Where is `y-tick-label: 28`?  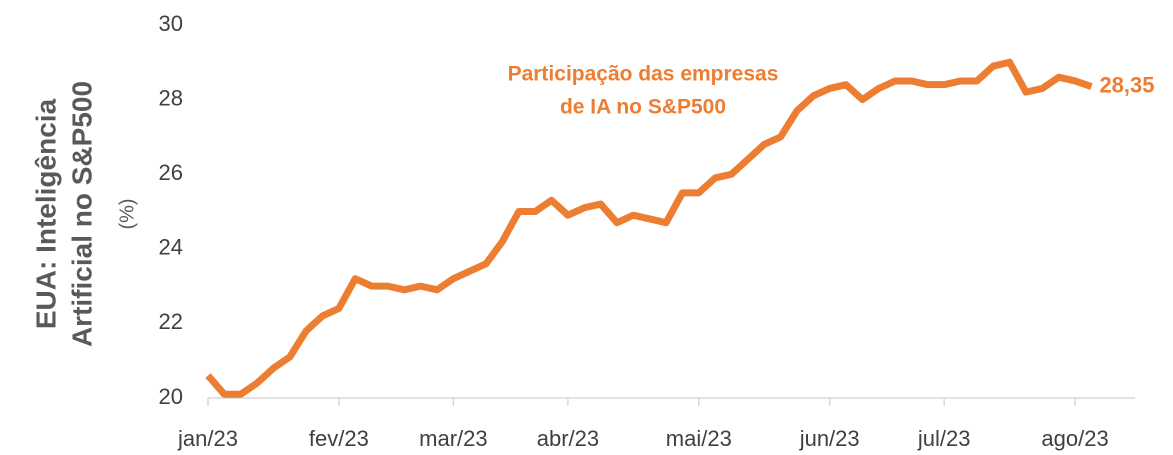 y-tick-label: 28 is located at coordinates (171, 97).